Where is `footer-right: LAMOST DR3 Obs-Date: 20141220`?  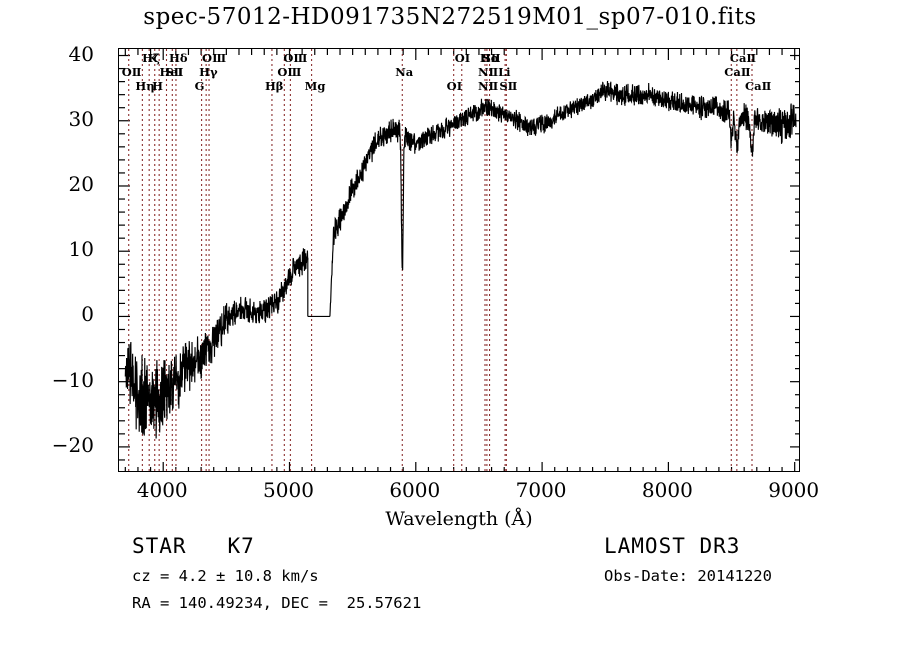
footer-right: LAMOST DR3 Obs-Date: 20141220 is located at coordinates (688, 559).